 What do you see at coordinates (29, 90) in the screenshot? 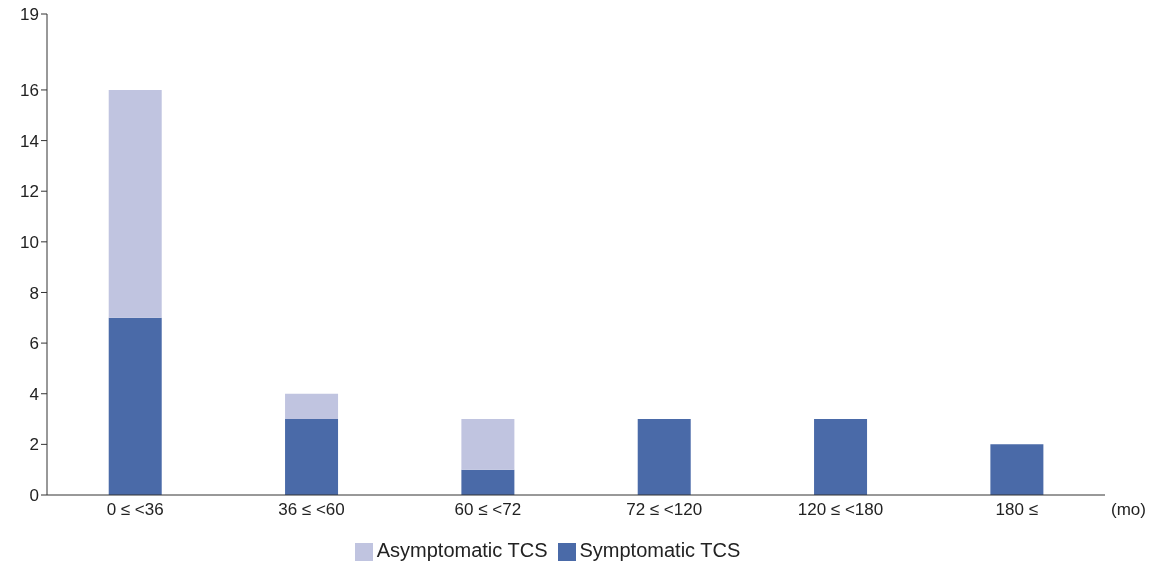
I see `y-tick-label: 16` at bounding box center [29, 90].